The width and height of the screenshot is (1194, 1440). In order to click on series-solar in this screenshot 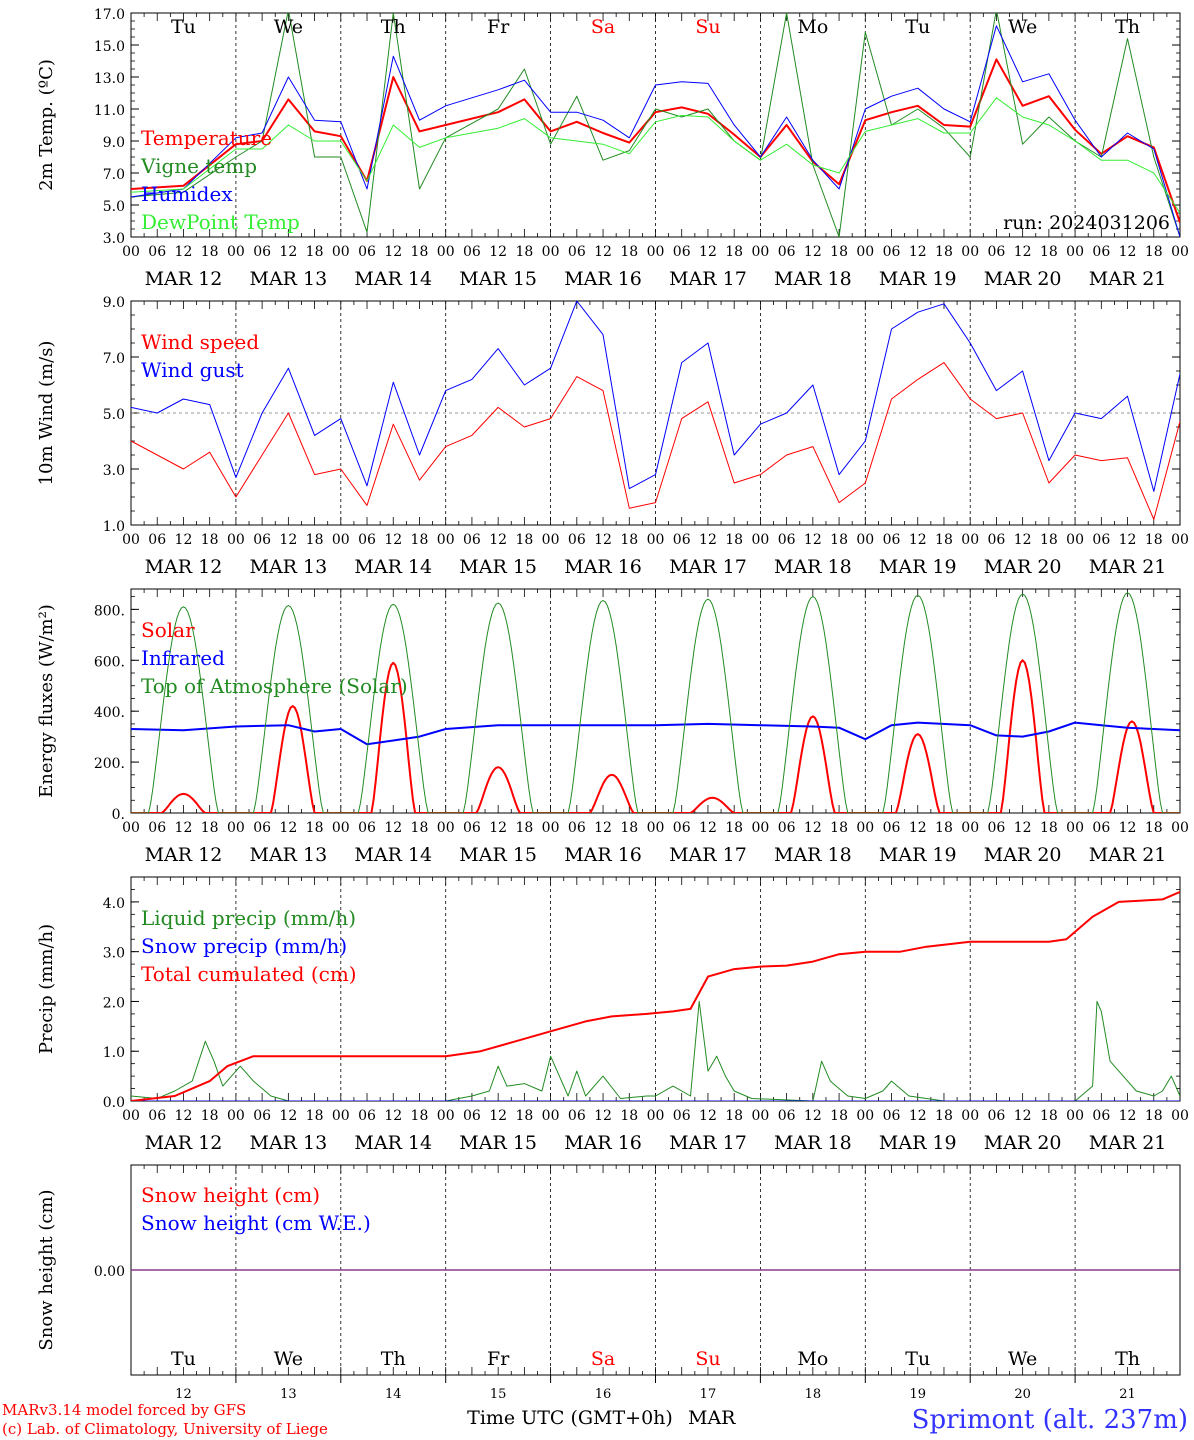, I will do `click(655, 736)`.